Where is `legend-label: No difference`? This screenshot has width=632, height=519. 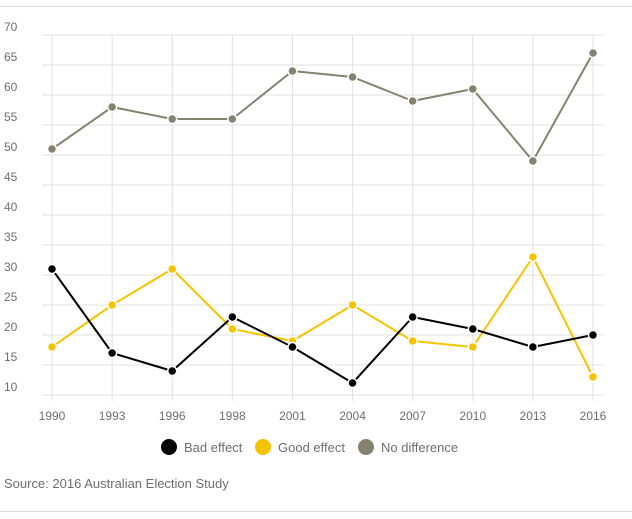 legend-label: No difference is located at coordinates (419, 447).